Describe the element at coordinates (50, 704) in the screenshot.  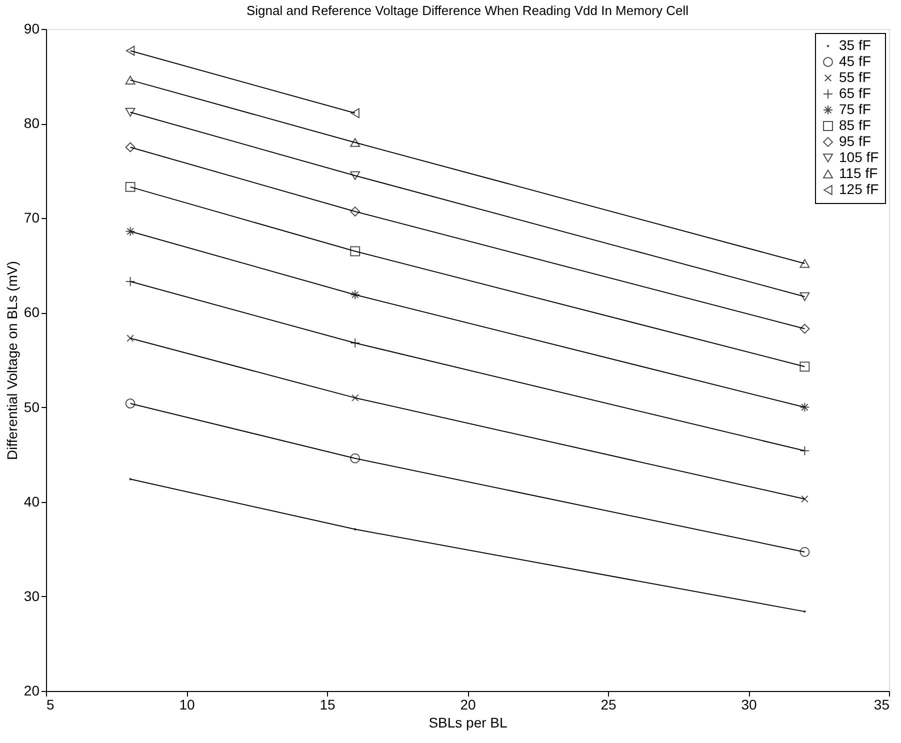
I see `x-tick-label: 5` at that location.